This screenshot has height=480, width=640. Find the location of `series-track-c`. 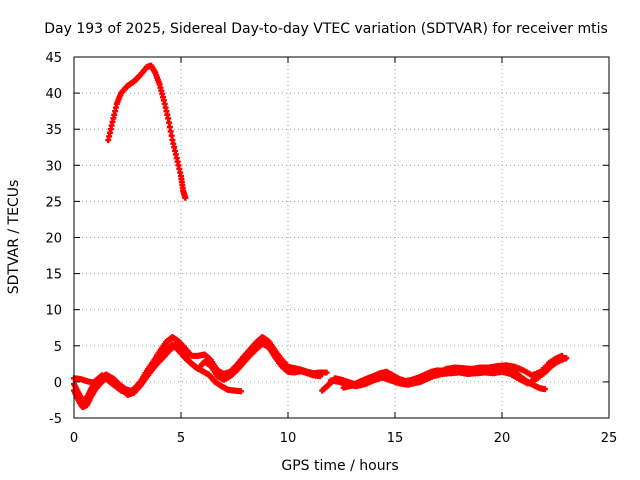

series-track-c is located at coordinates (157, 367).